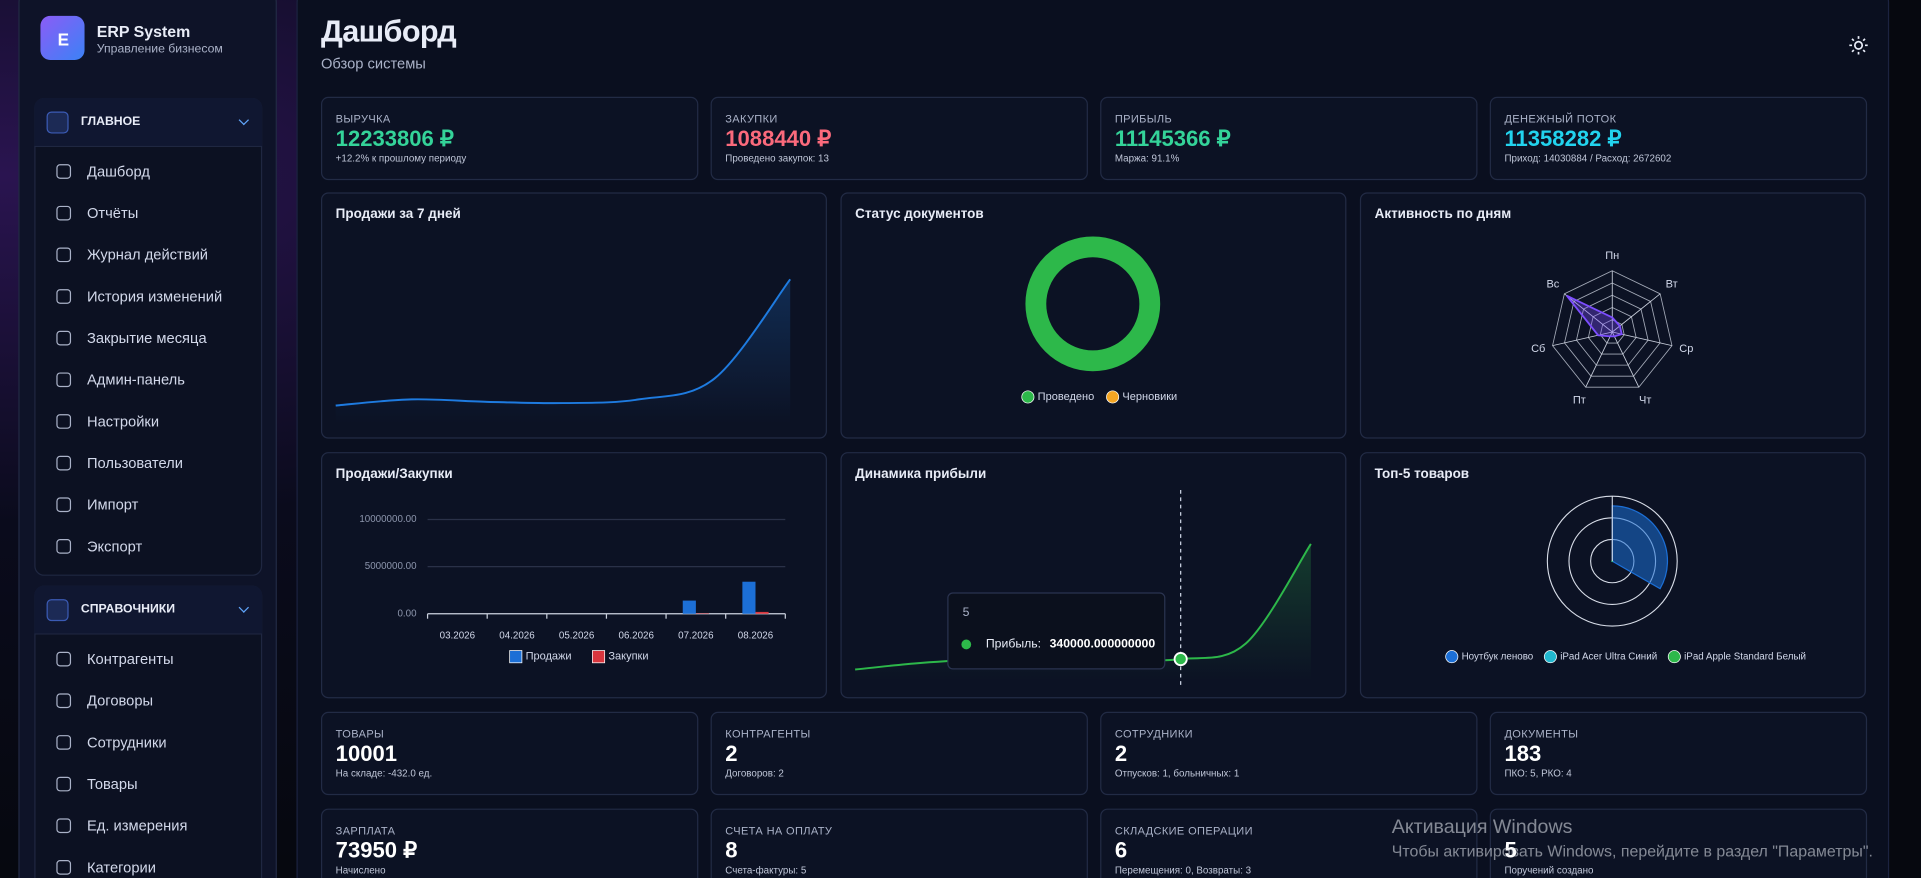 Image resolution: width=1921 pixels, height=878 pixels. I want to click on legend-label: Продажи, so click(549, 657).